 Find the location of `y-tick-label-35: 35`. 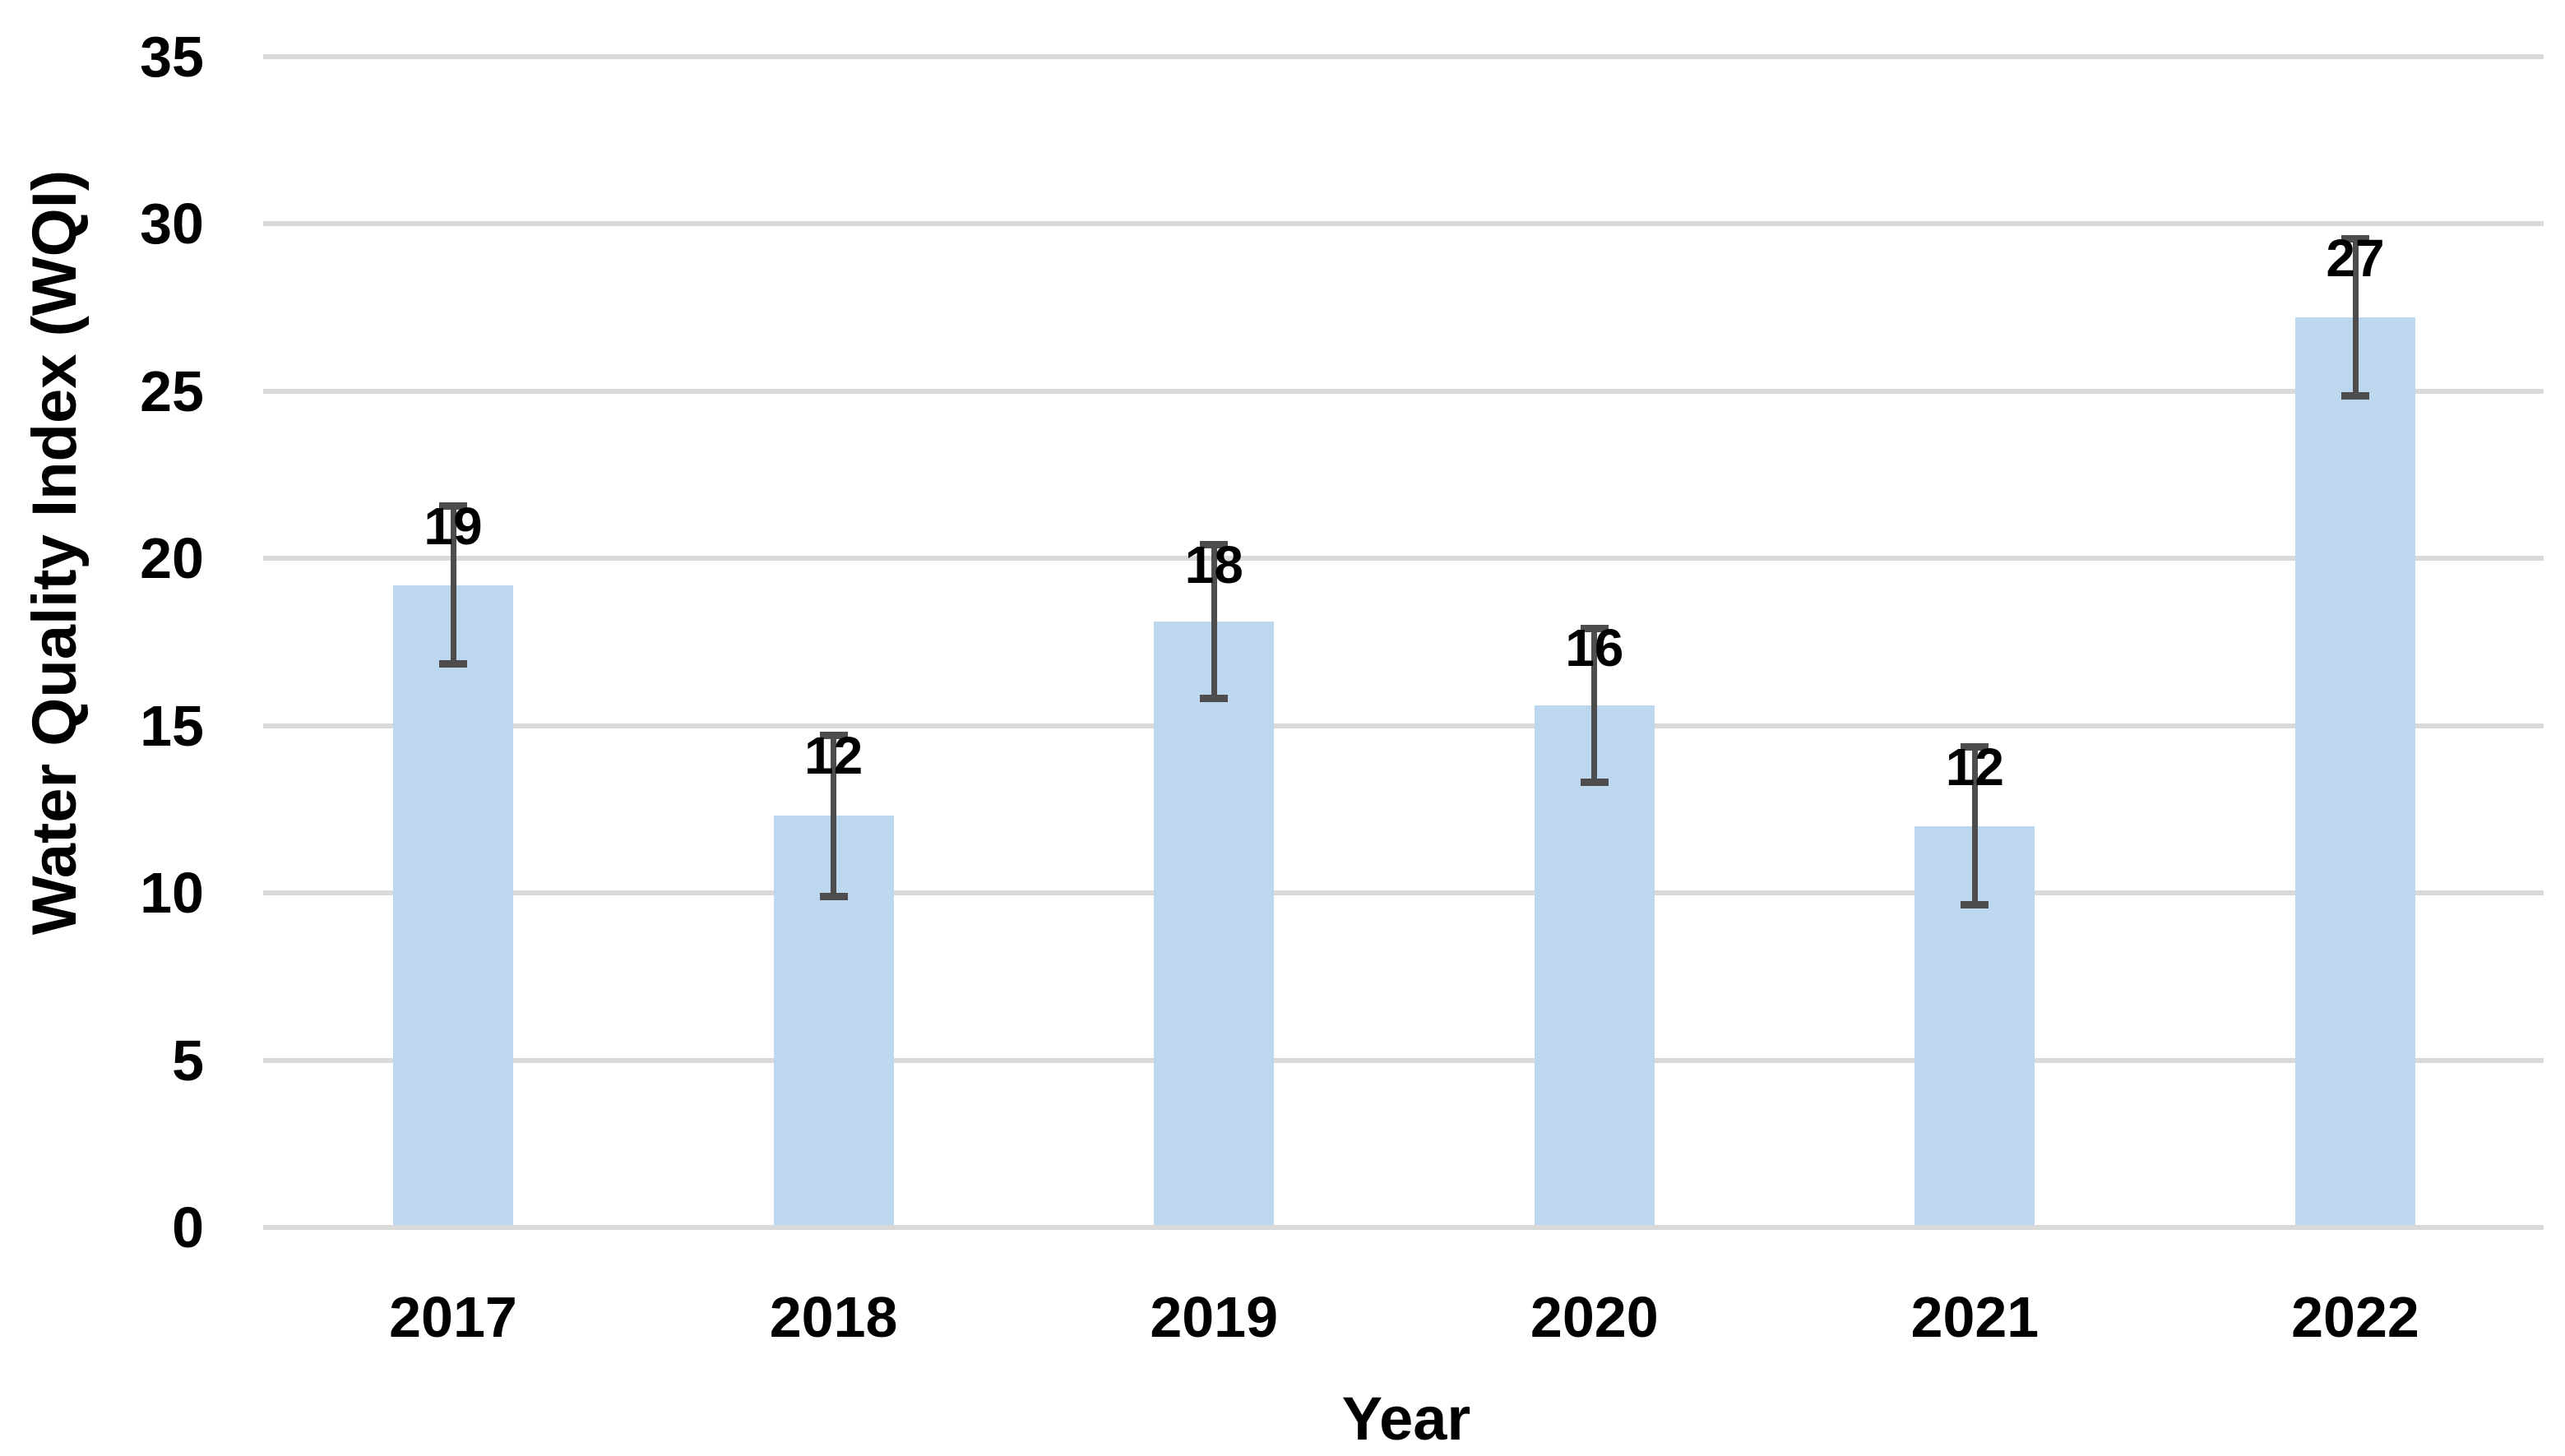

y-tick-label-35: 35 is located at coordinates (172, 56).